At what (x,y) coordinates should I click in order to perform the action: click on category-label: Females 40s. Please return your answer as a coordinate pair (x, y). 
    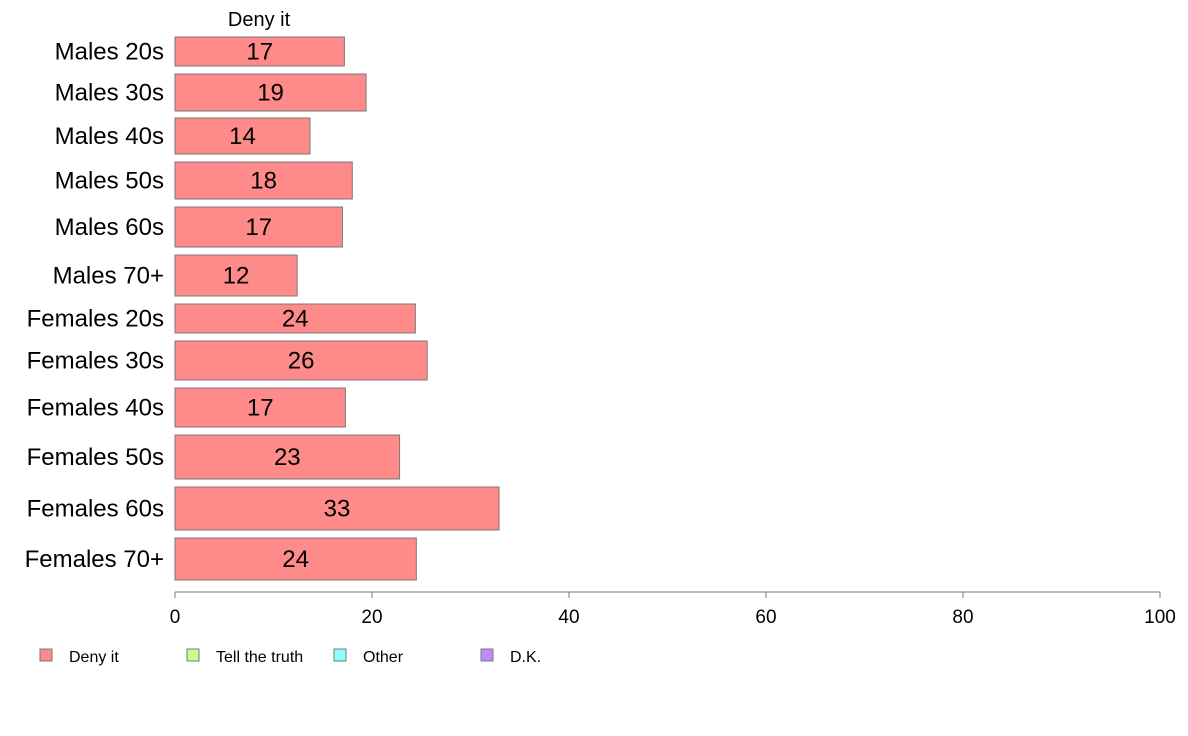
    Looking at the image, I should click on (95, 408).